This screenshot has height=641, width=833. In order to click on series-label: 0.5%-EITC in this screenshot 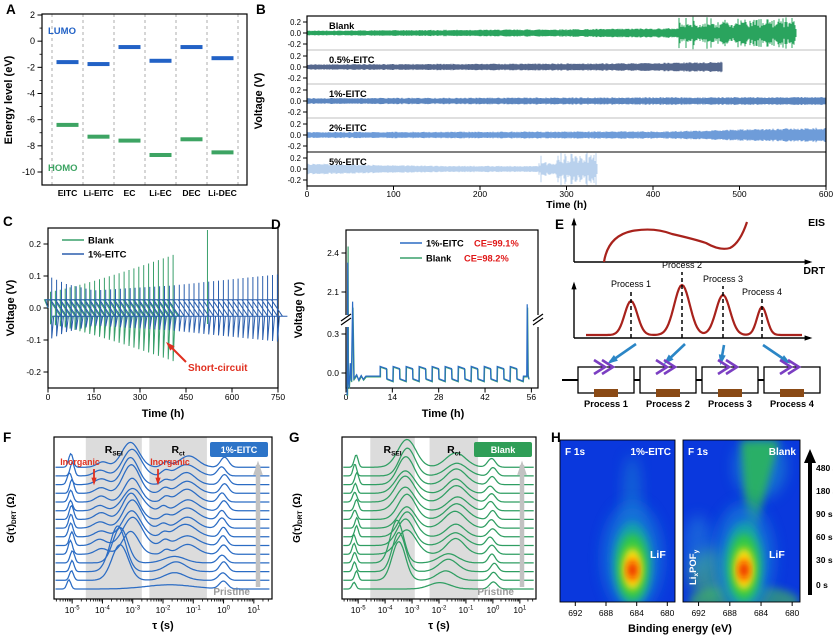, I will do `click(352, 60)`.